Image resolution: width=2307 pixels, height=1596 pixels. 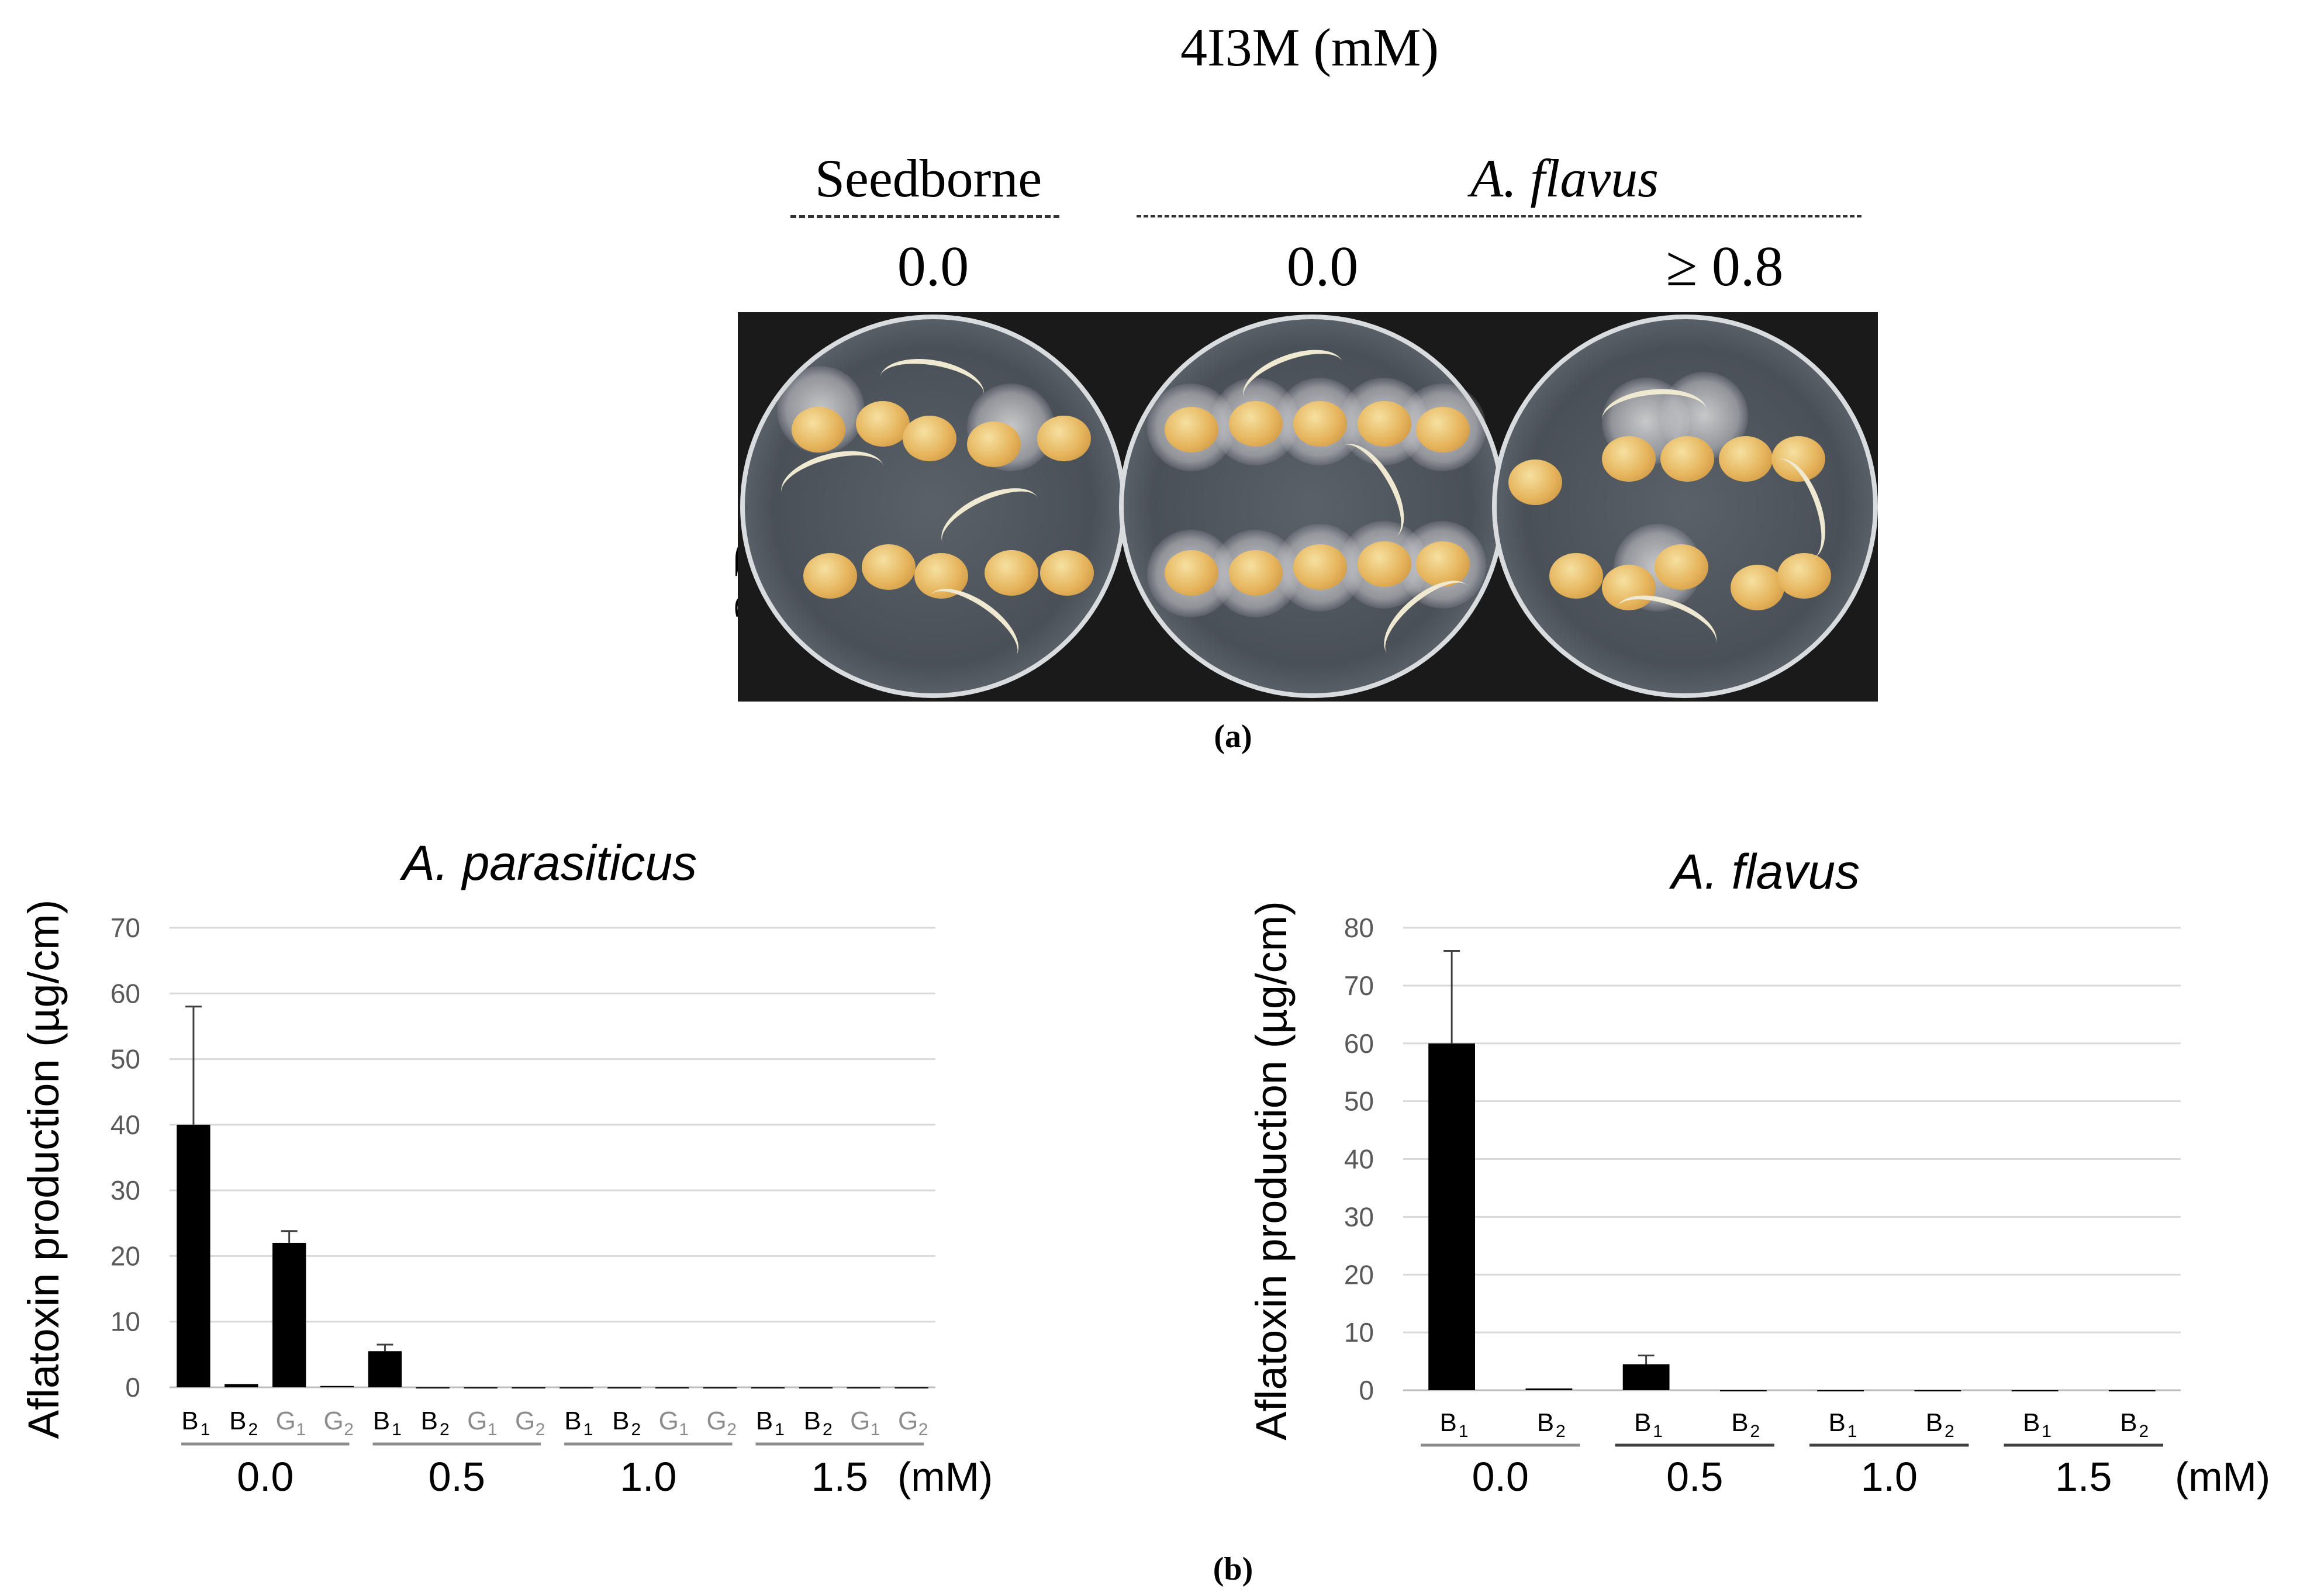 I want to click on x-unit-label: (mM), so click(x=945, y=1477).